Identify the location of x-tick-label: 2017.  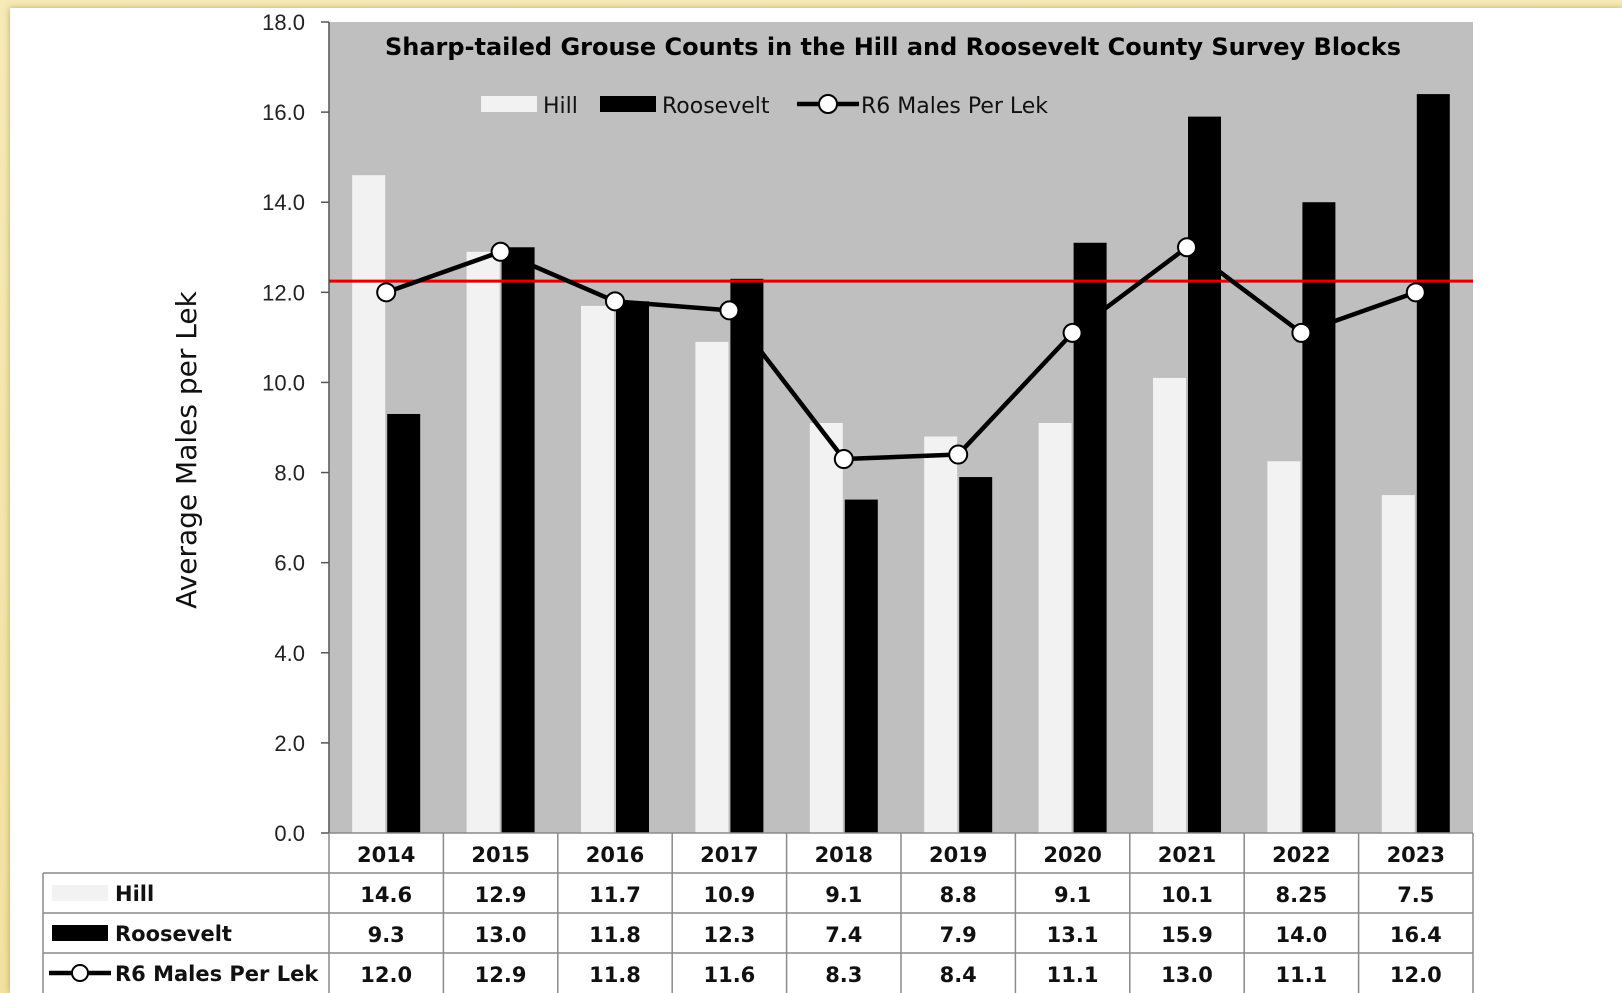
(729, 855).